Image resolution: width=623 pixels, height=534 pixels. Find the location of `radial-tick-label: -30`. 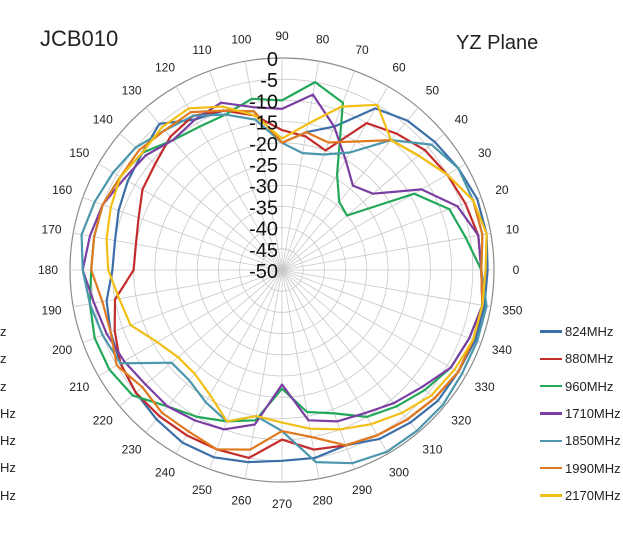

radial-tick-label: -30 is located at coordinates (263, 187).